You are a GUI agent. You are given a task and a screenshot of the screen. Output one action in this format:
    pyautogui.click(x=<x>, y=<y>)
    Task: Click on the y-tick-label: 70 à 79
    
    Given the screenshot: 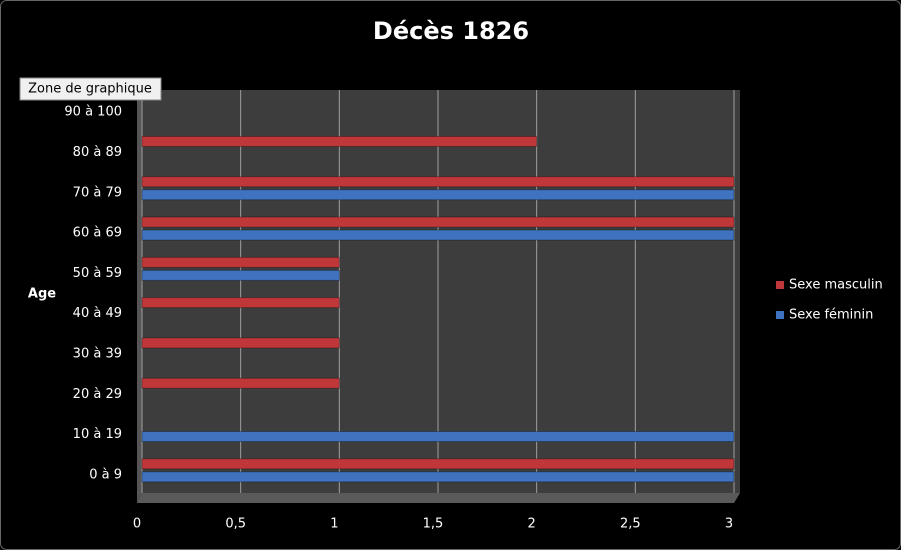 What is the action you would take?
    pyautogui.click(x=97, y=192)
    